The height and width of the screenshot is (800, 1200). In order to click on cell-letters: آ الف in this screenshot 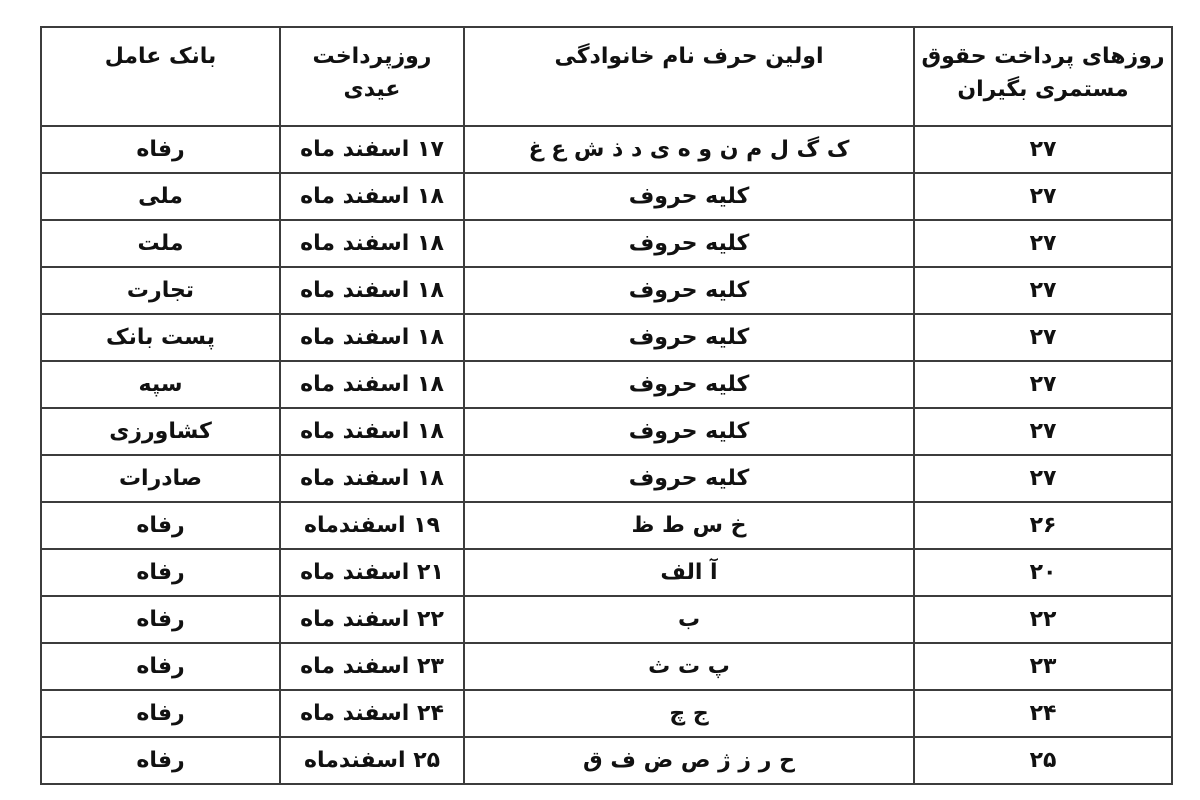, I will do `click(689, 572)`.